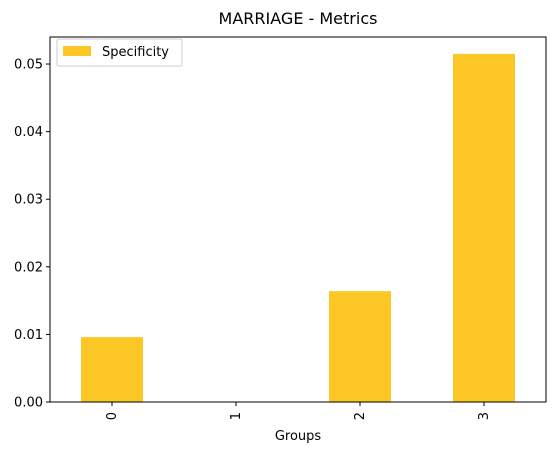  What do you see at coordinates (28, 132) in the screenshot?
I see `y-tick-label: 0.04` at bounding box center [28, 132].